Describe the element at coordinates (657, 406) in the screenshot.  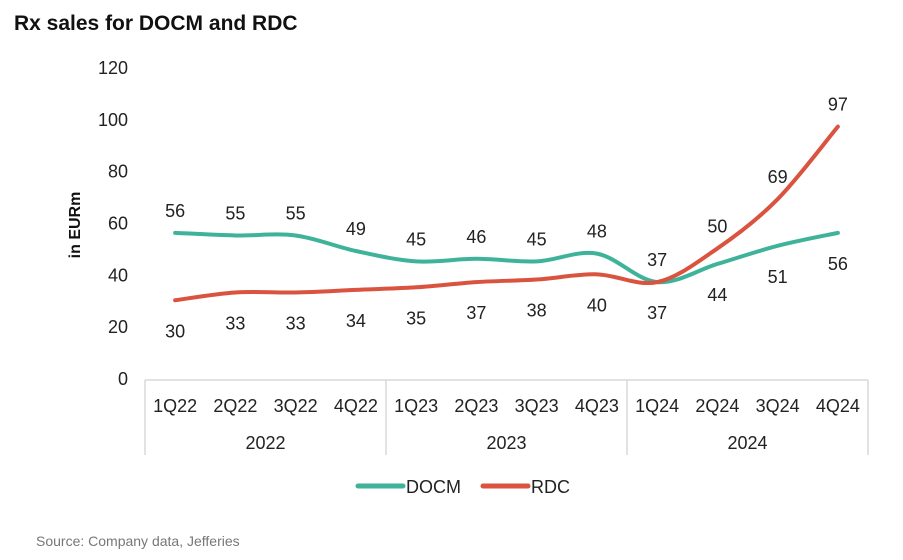
I see `x-tick-label: 1Q24` at that location.